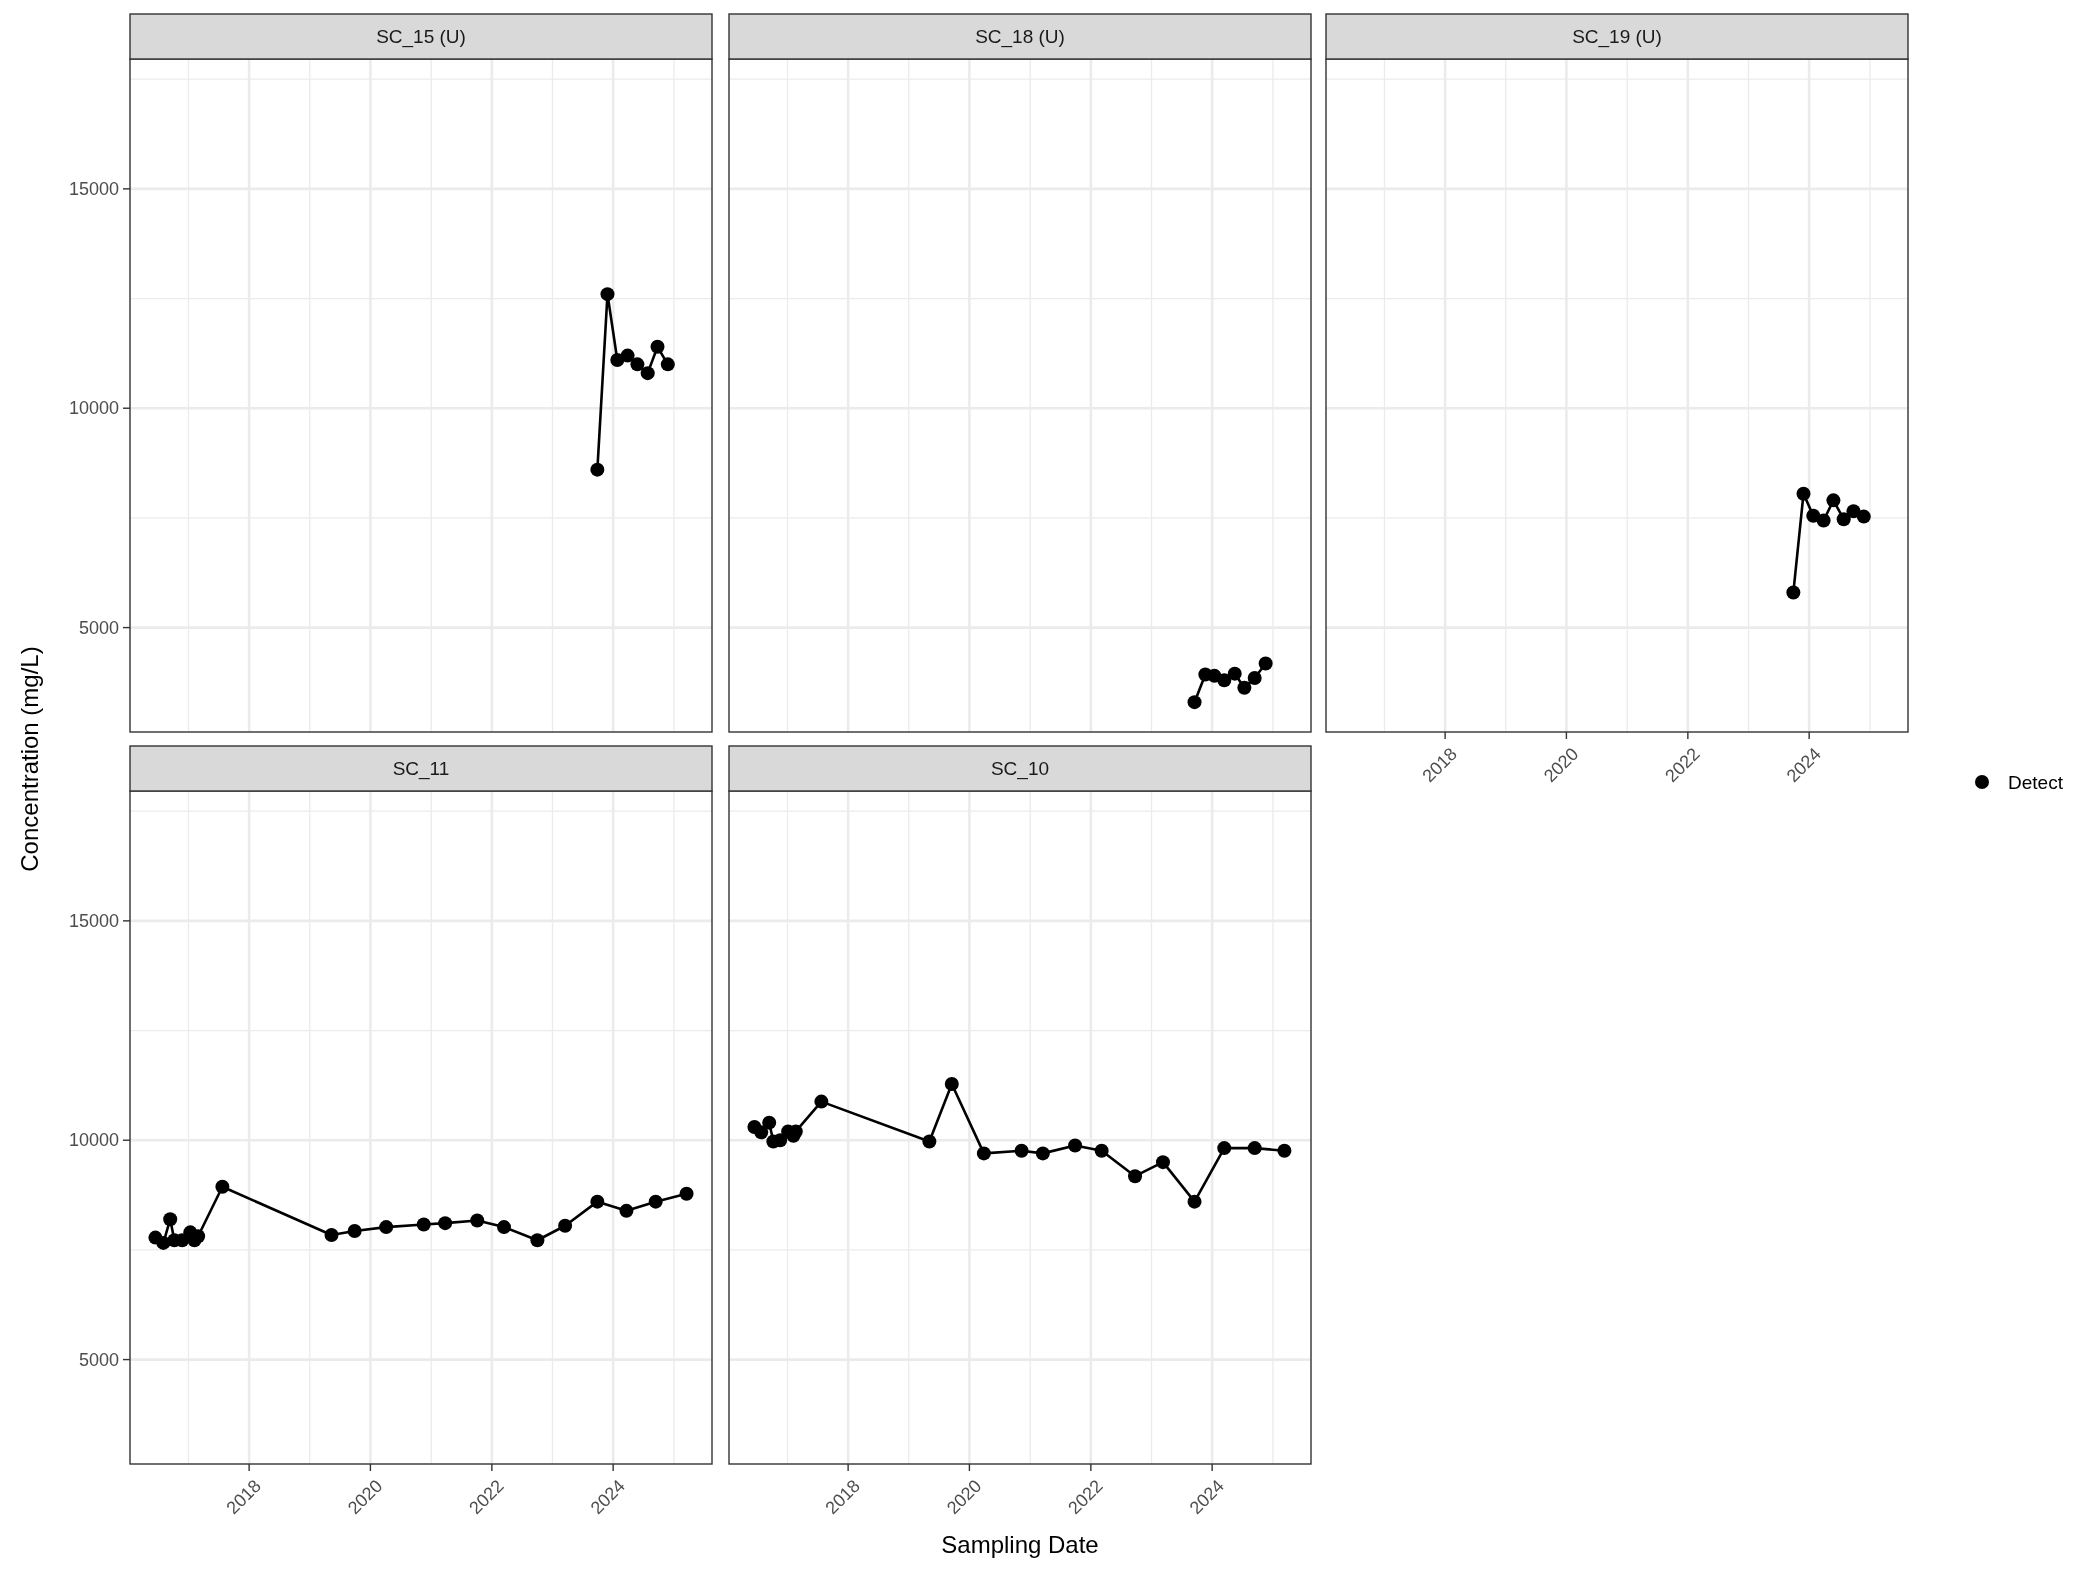 The height and width of the screenshot is (1569, 2093). Describe the element at coordinates (421, 769) in the screenshot. I see `chart-title: SC_11` at that location.